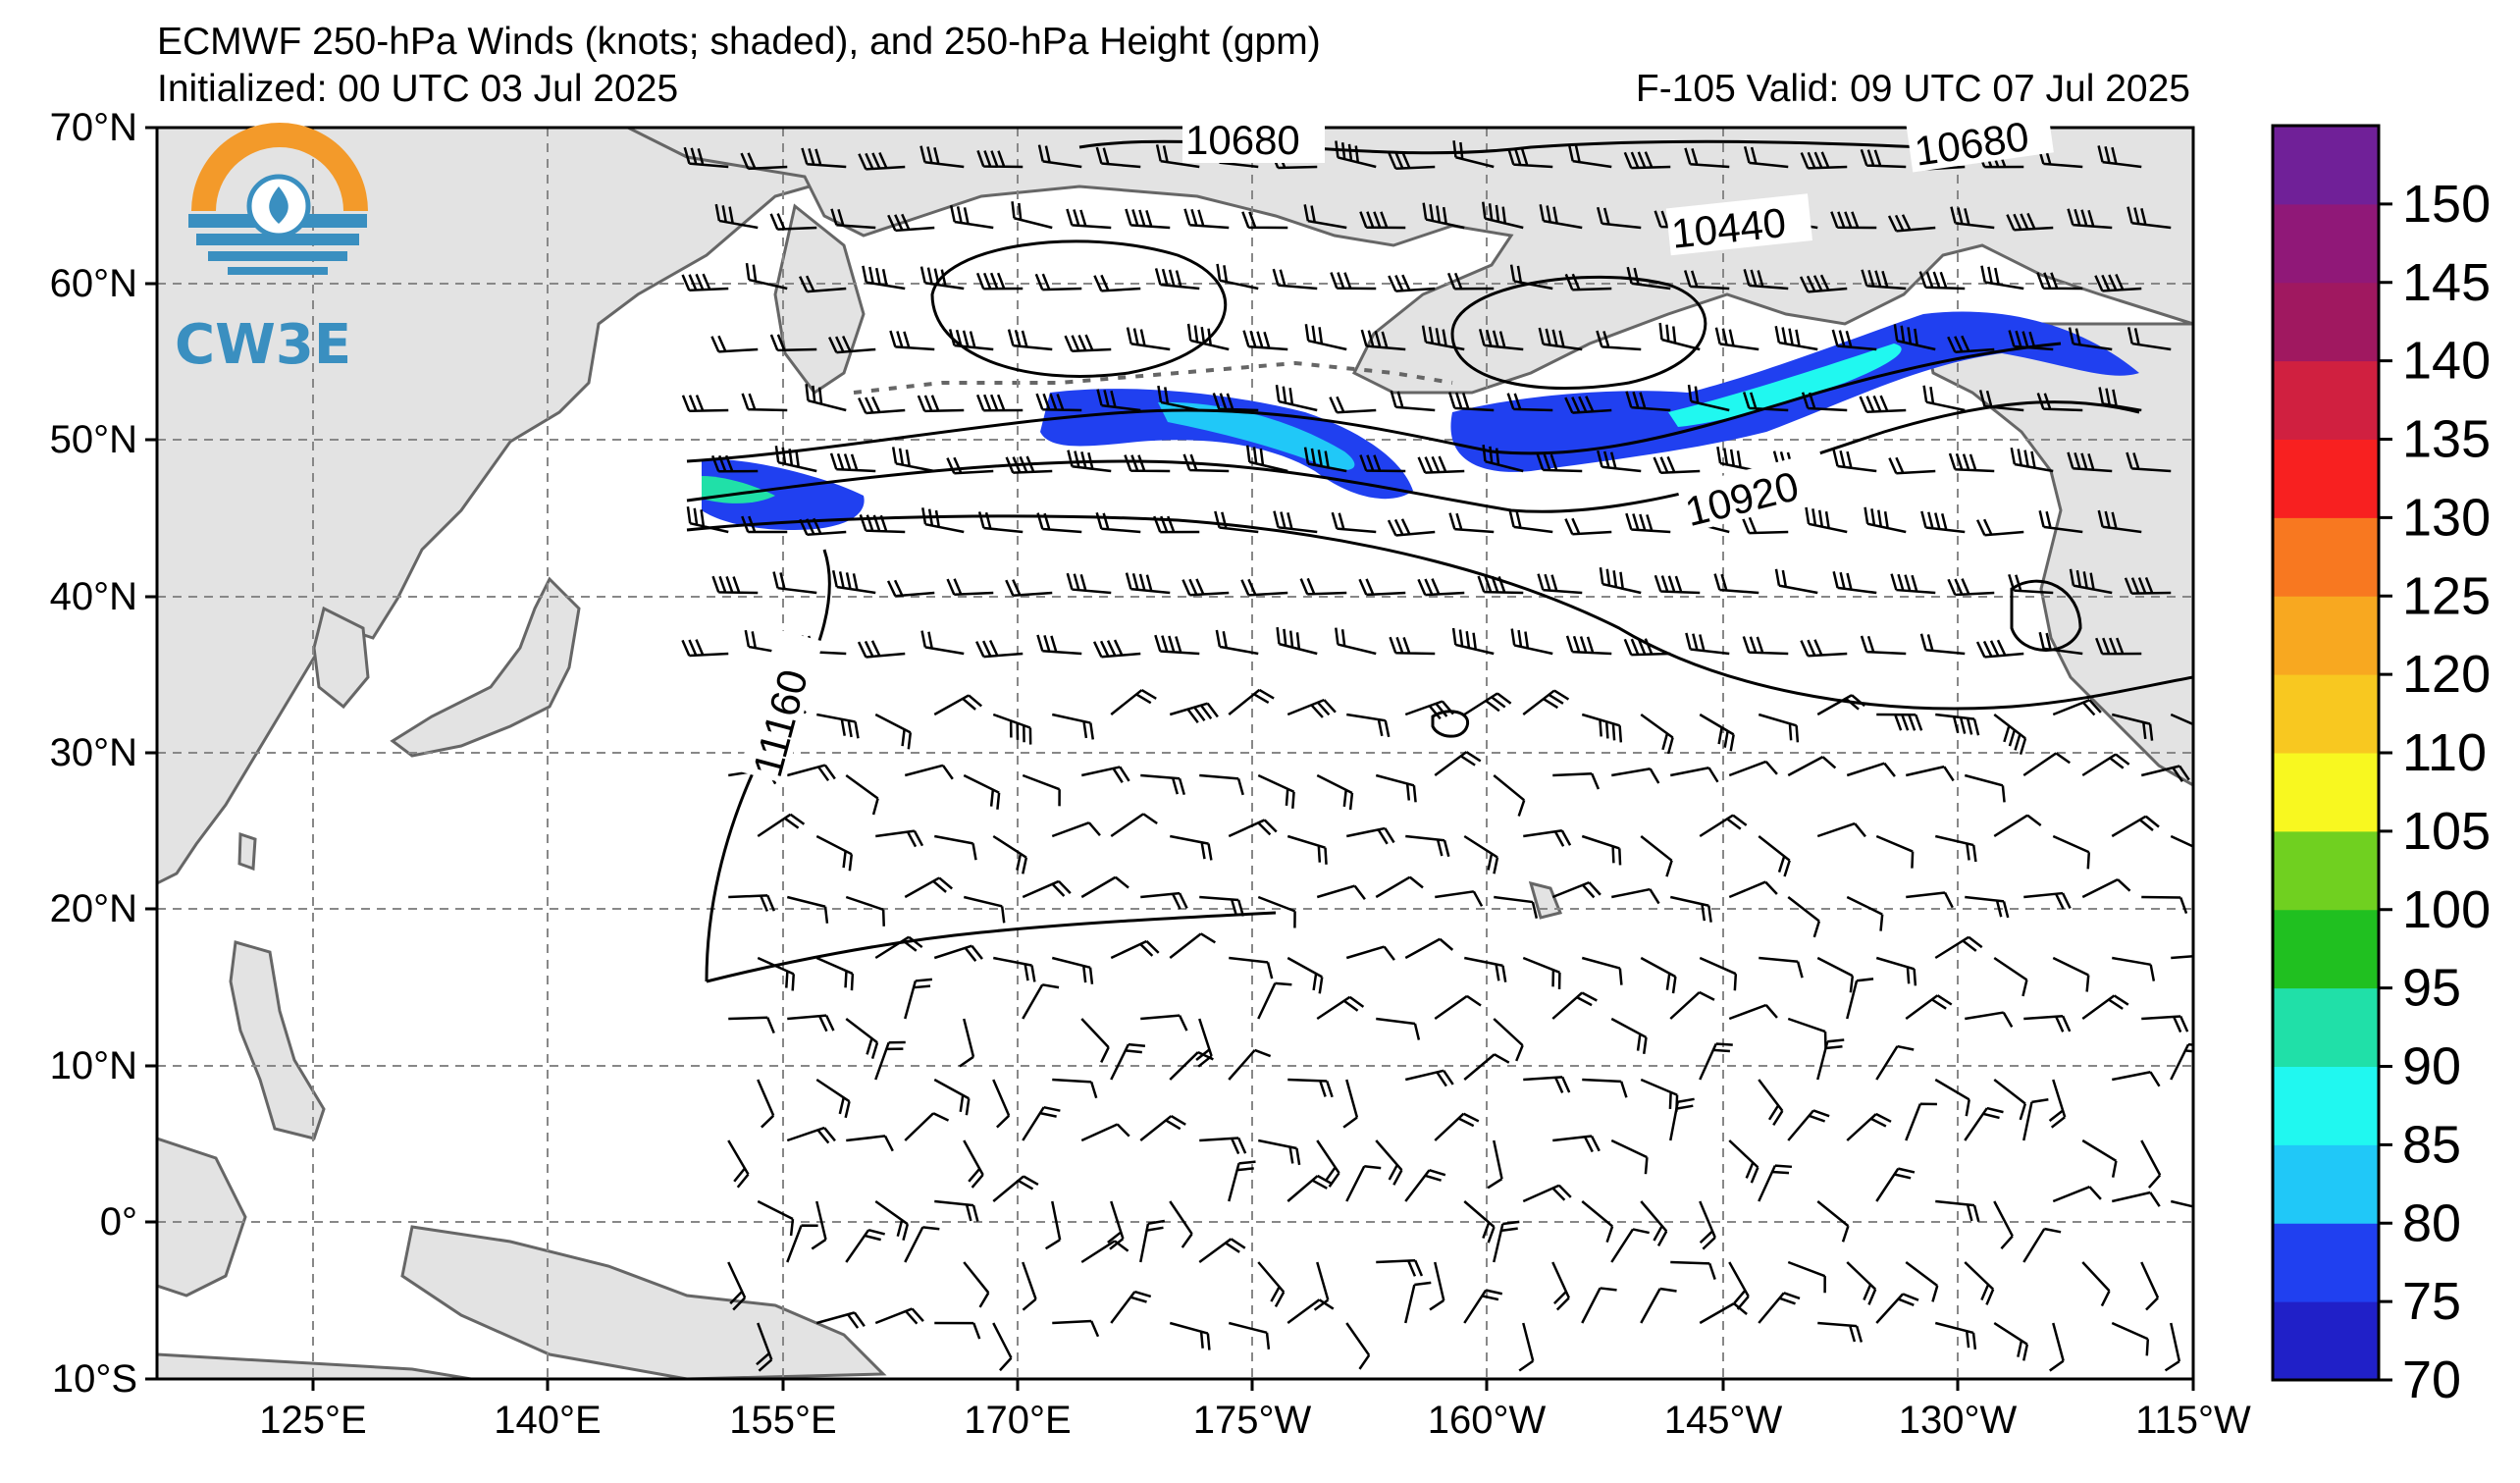  I want to click on aleutian-islands, so click(1153, 378).